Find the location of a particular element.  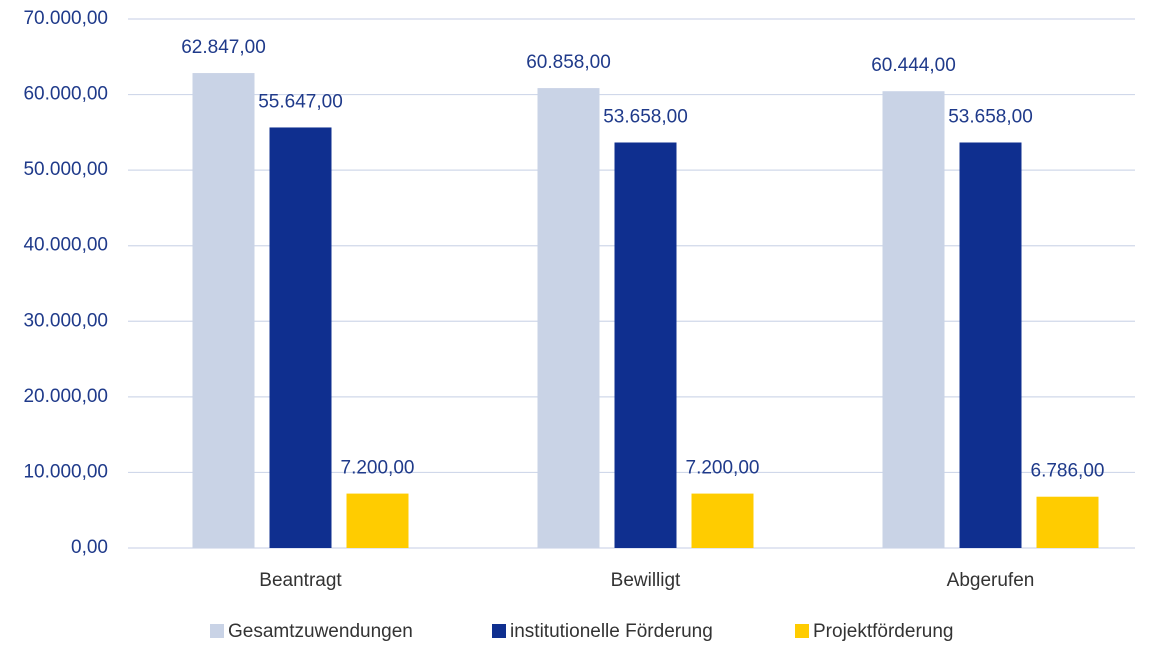

y-tick-label: 70.000,00 is located at coordinates (65, 18).